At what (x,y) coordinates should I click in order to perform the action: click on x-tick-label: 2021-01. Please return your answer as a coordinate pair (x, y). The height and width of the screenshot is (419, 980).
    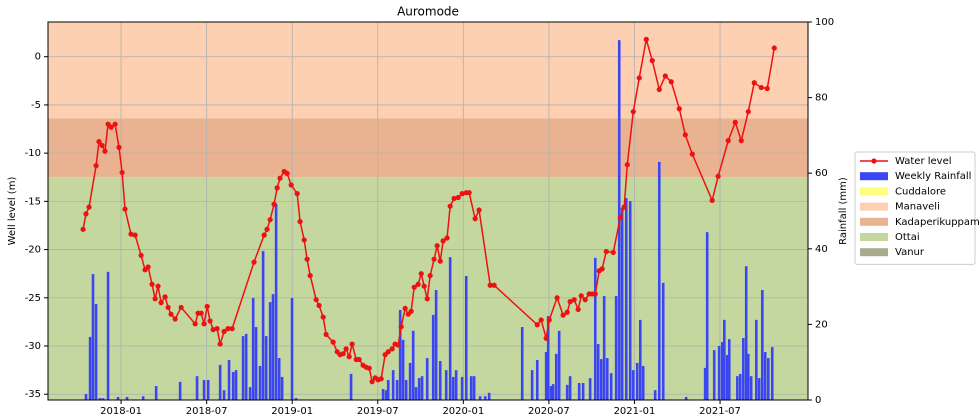
    Looking at the image, I should click on (635, 411).